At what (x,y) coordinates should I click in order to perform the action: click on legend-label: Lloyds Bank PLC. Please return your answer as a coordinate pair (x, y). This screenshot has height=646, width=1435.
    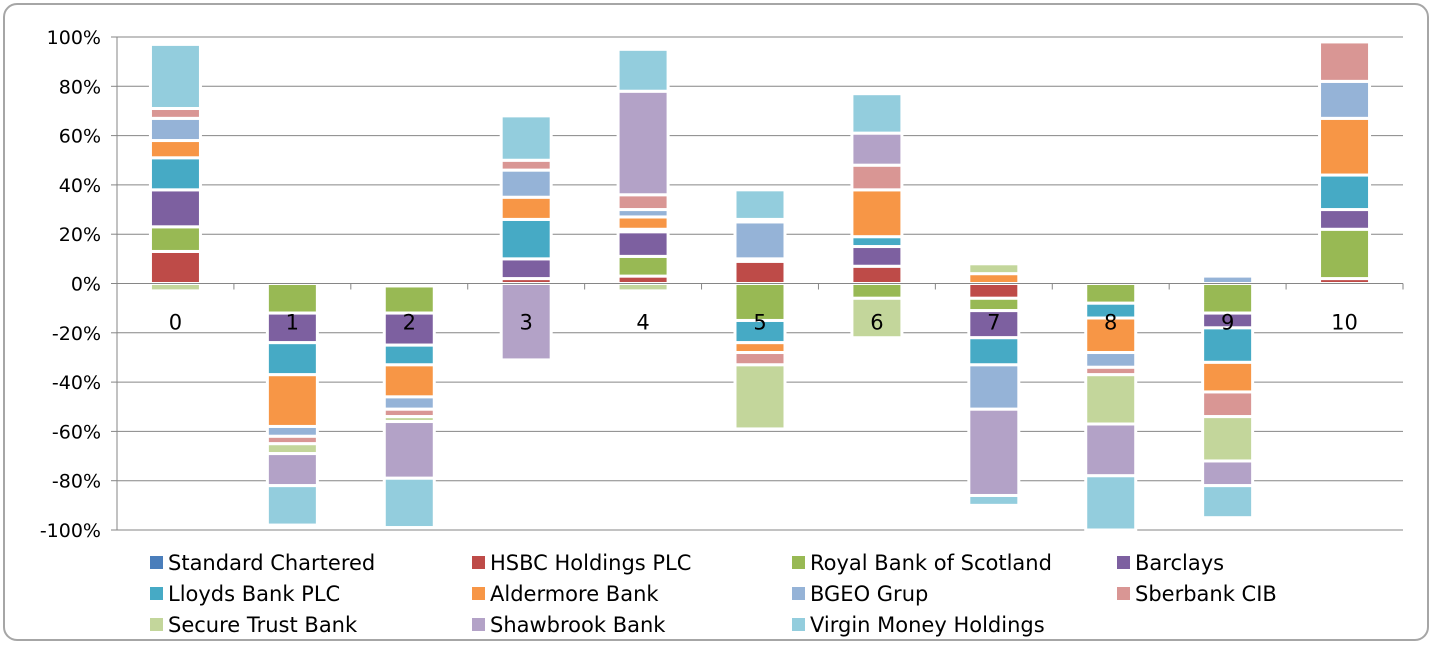
    Looking at the image, I should click on (254, 594).